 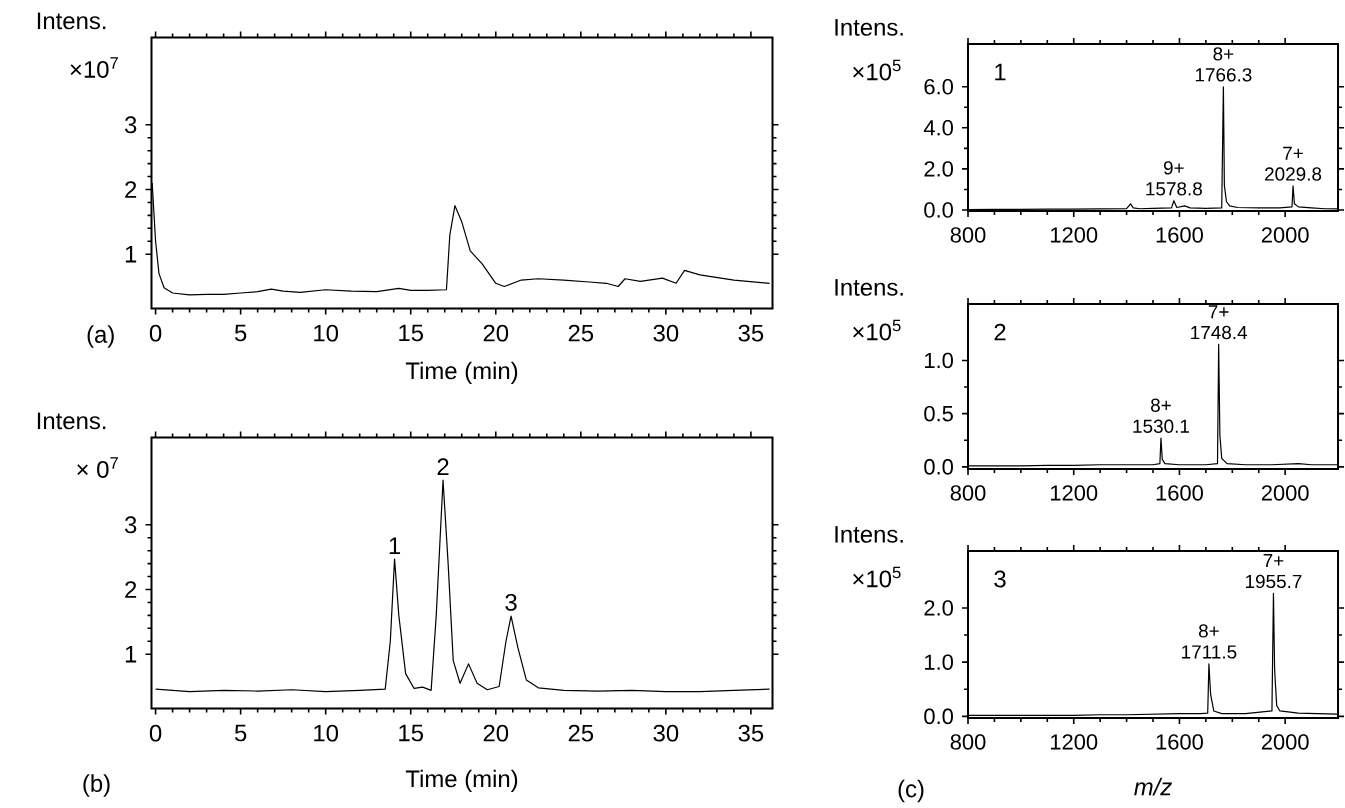 I want to click on y-tick-label: 6.0, so click(x=938, y=86).